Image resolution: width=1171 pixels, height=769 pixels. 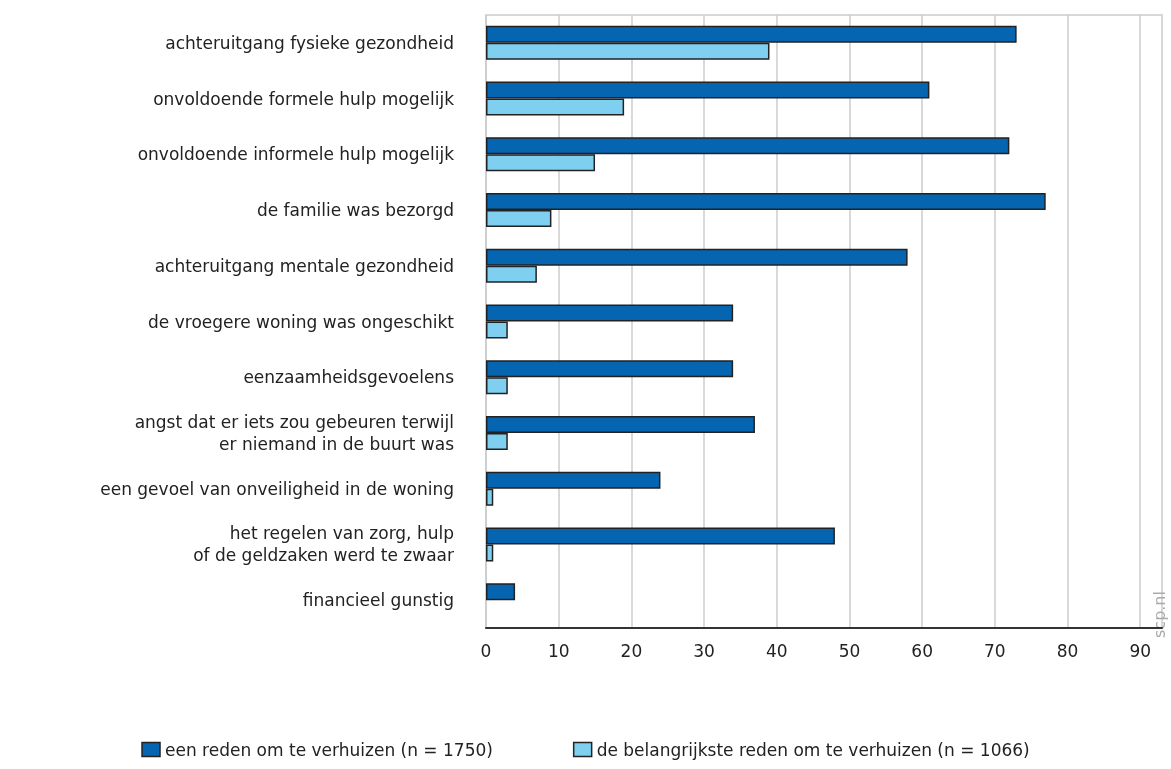 What do you see at coordinates (378, 600) in the screenshot?
I see `y-tick-label: financieel gunstig` at bounding box center [378, 600].